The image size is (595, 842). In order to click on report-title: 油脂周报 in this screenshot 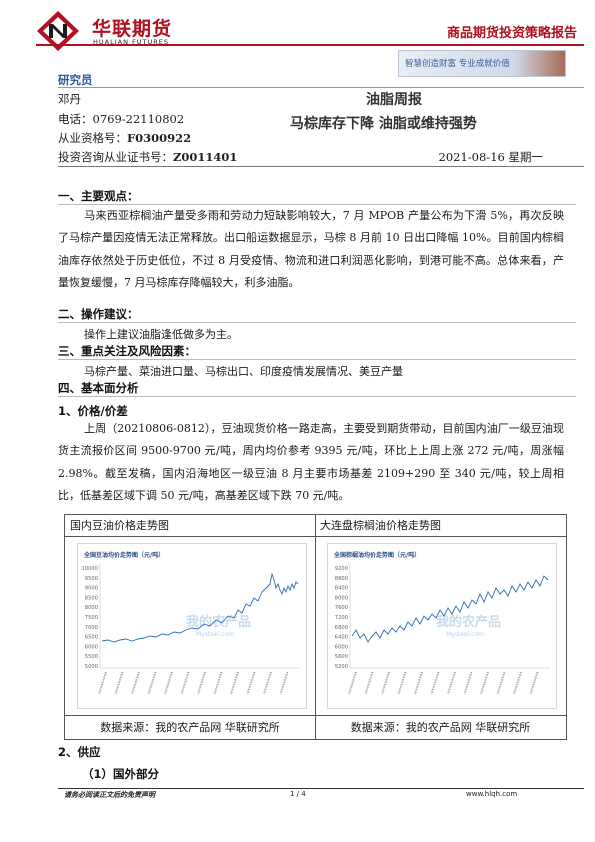, I will do `click(394, 100)`.